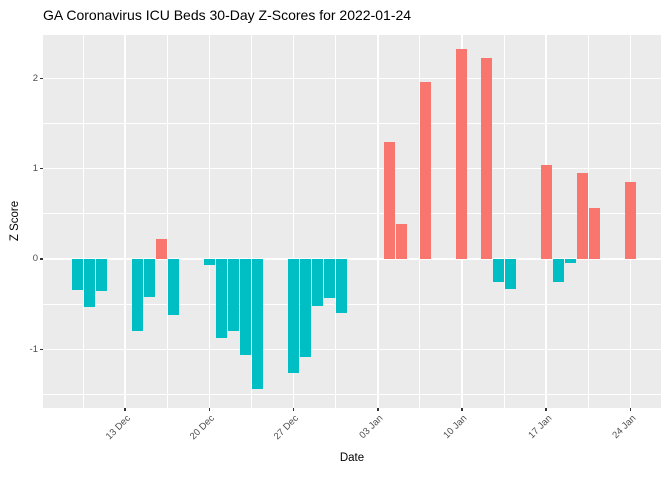  I want to click on x-axis-title: Date, so click(352, 458).